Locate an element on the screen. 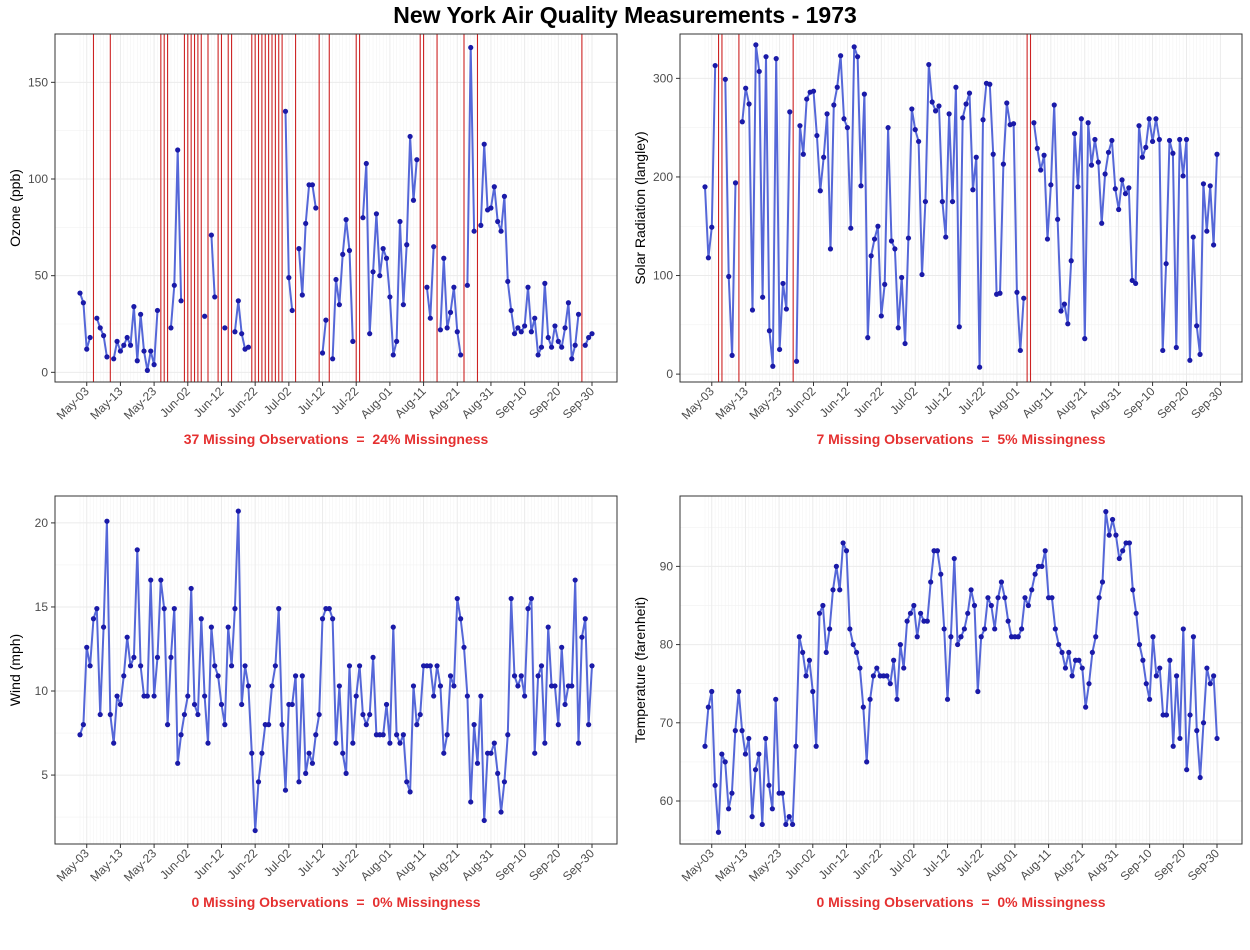  y-tick-label: 5 is located at coordinates (44, 775).